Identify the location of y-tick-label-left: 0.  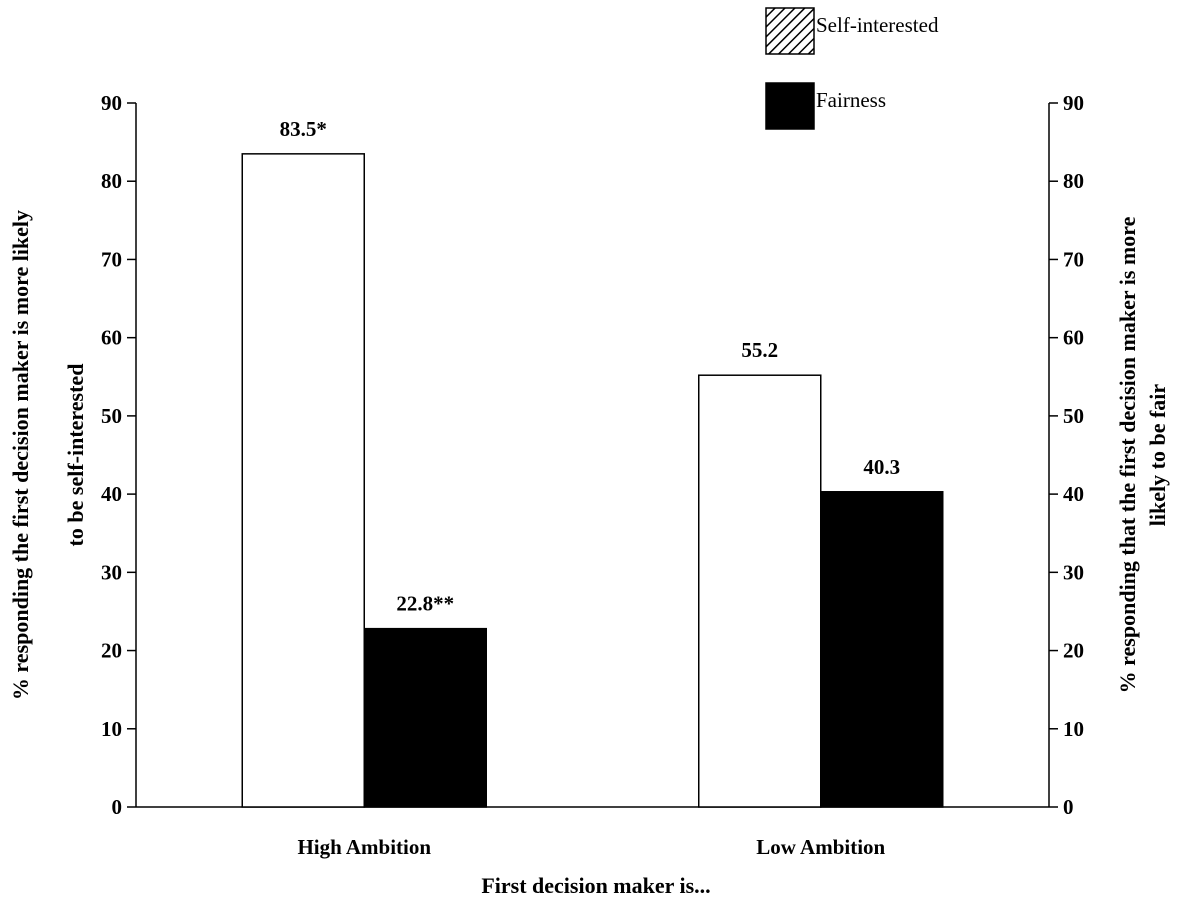
(117, 807).